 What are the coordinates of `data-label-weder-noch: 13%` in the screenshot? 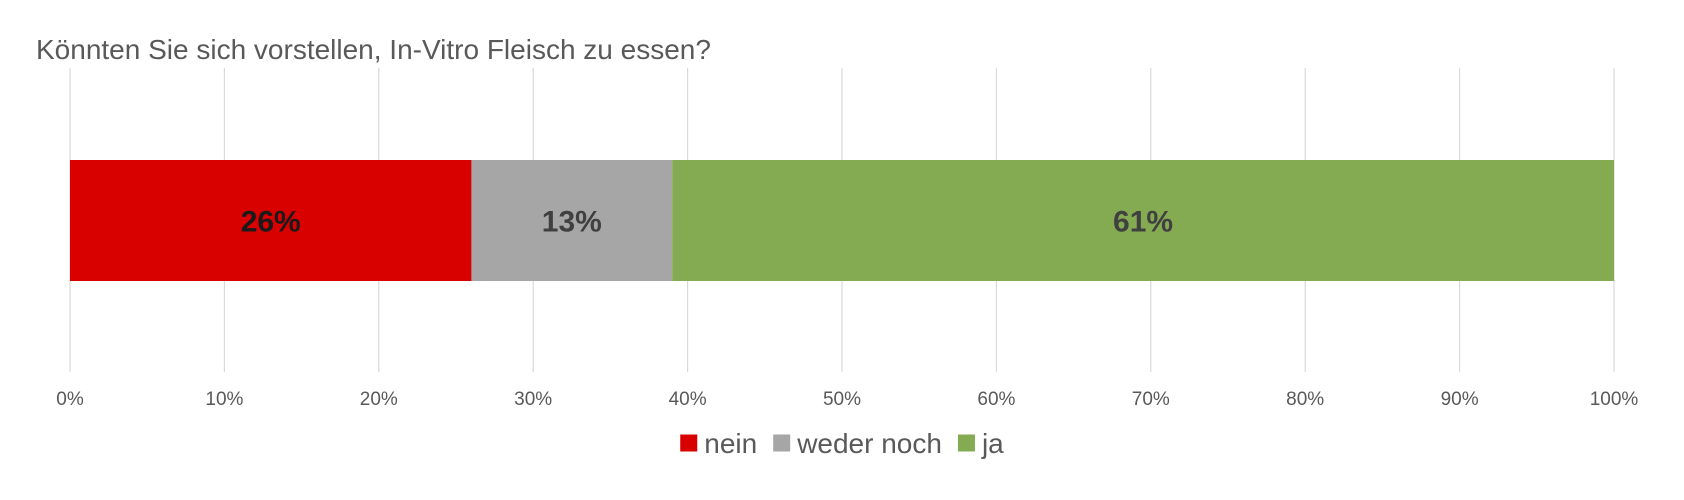 It's located at (572, 222).